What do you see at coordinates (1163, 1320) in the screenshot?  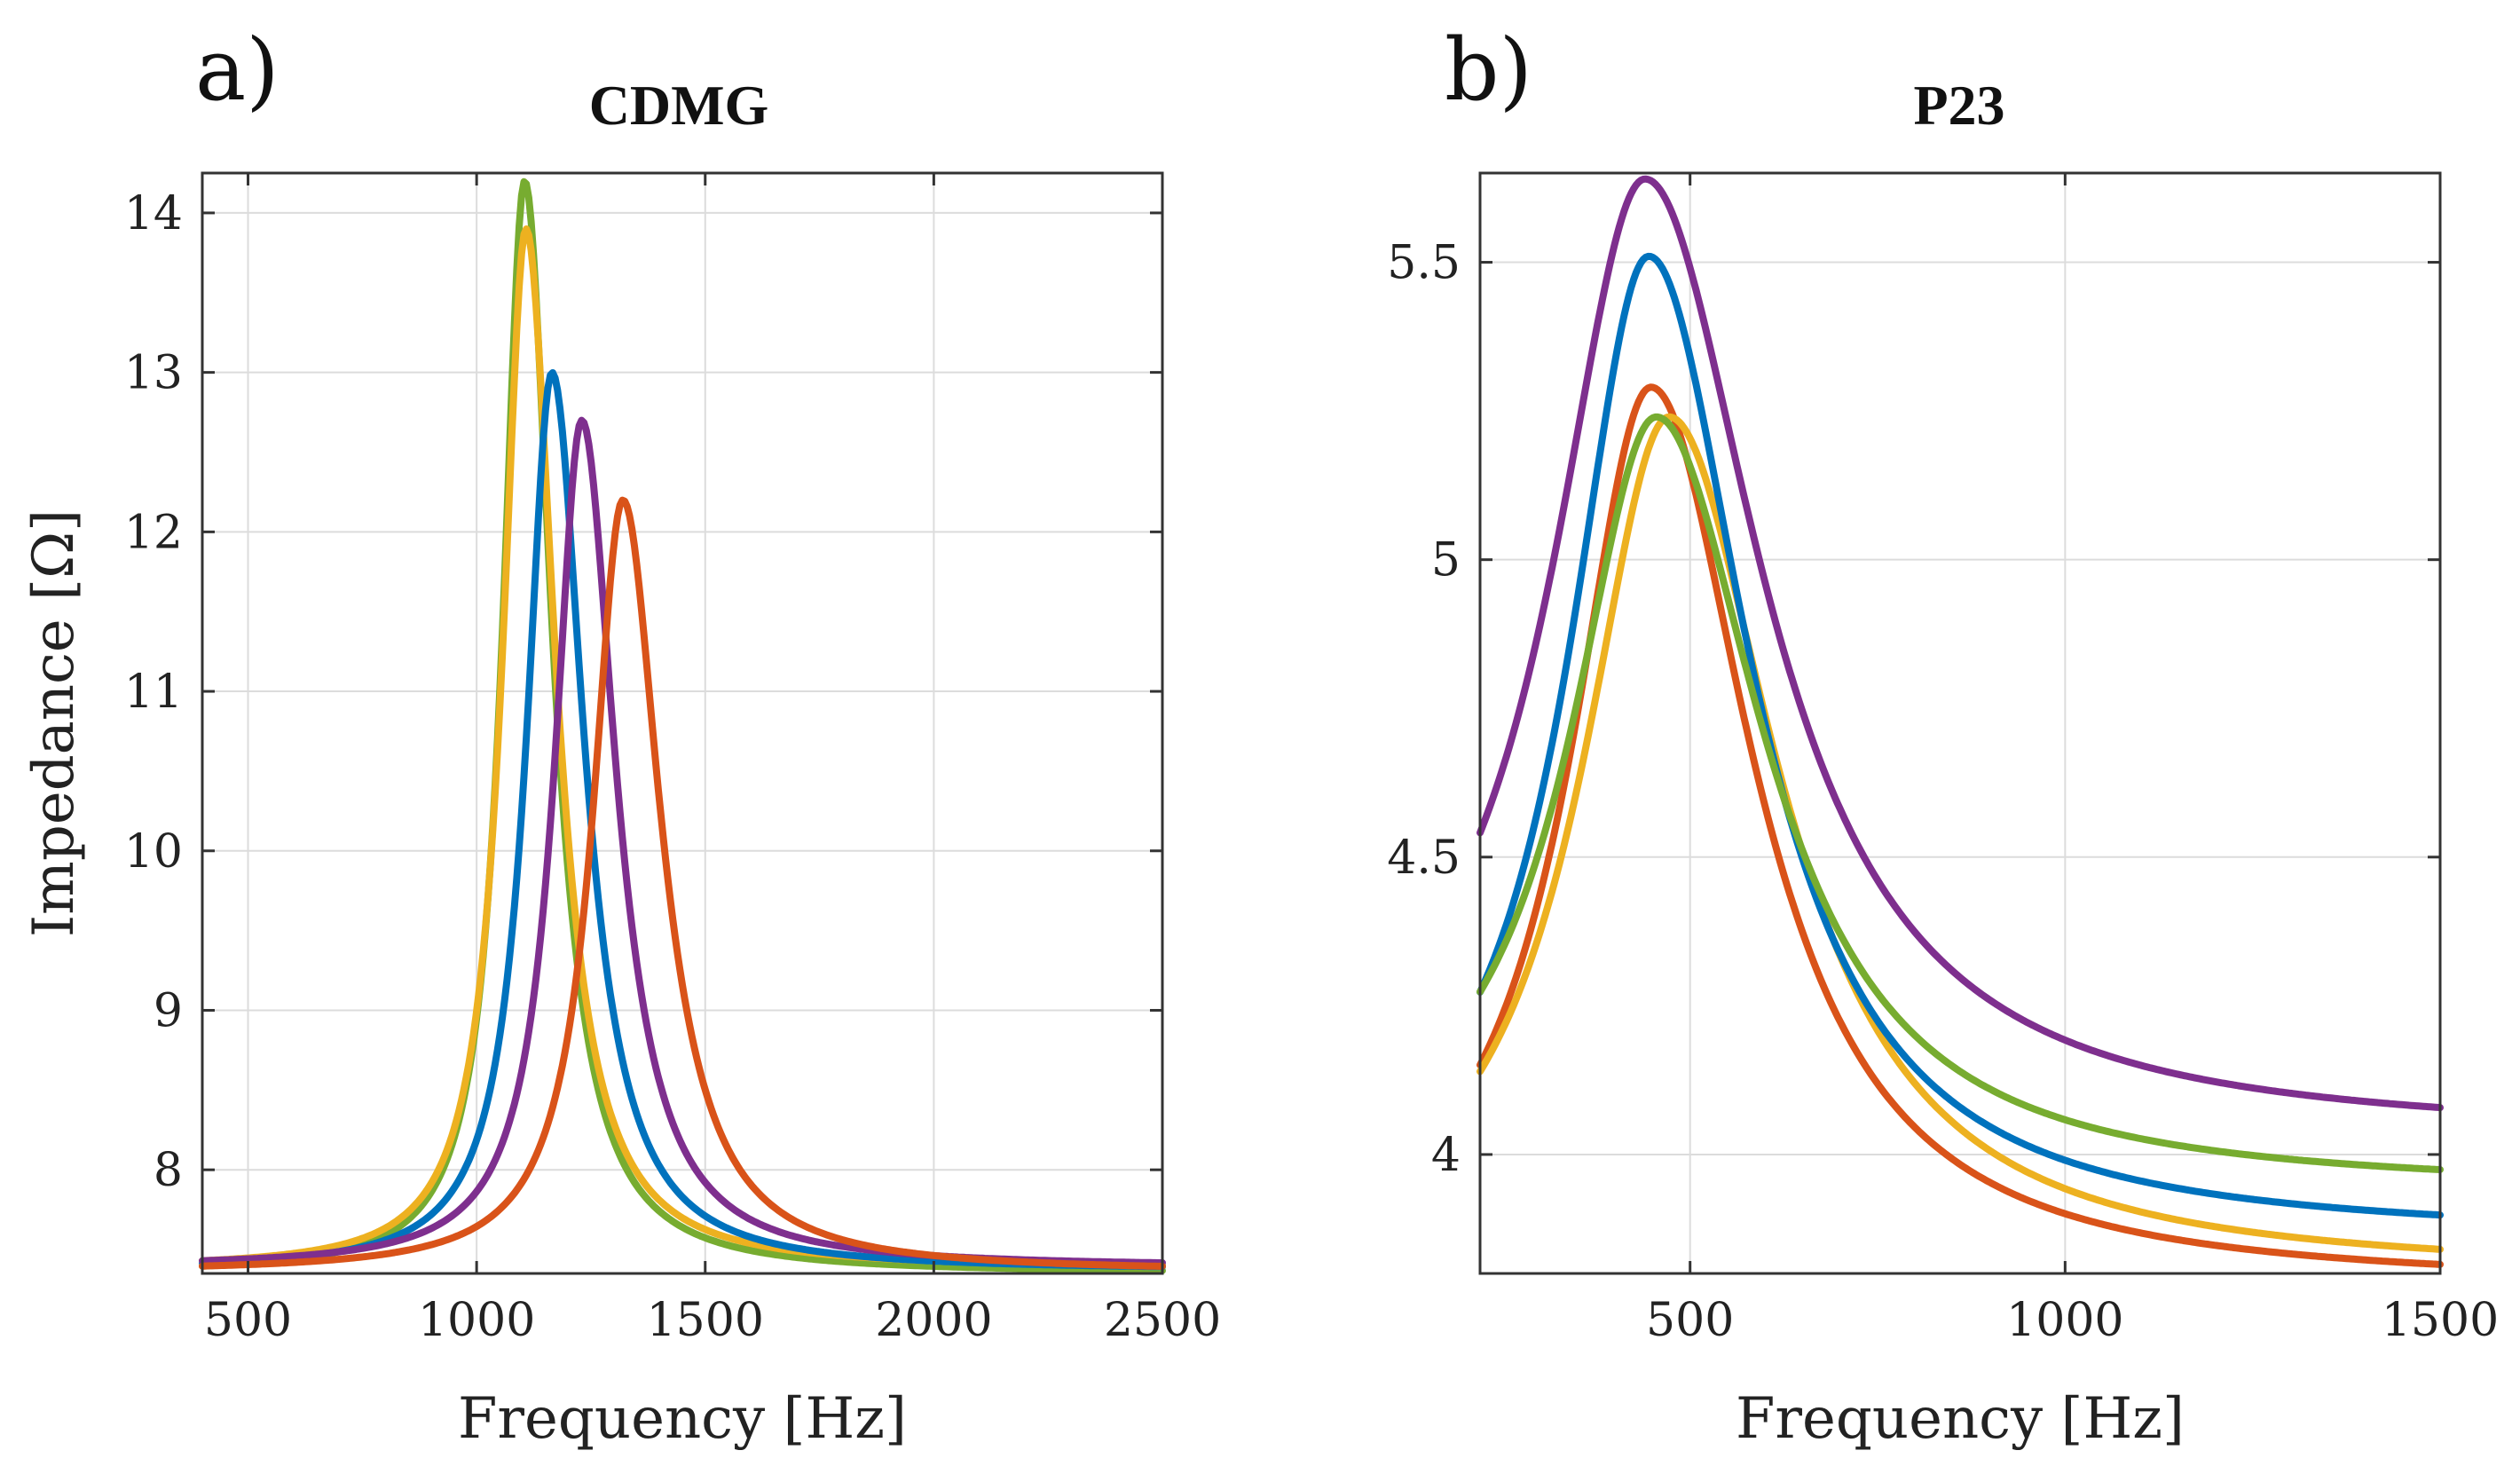 I see `x-tick-label: 2500` at bounding box center [1163, 1320].